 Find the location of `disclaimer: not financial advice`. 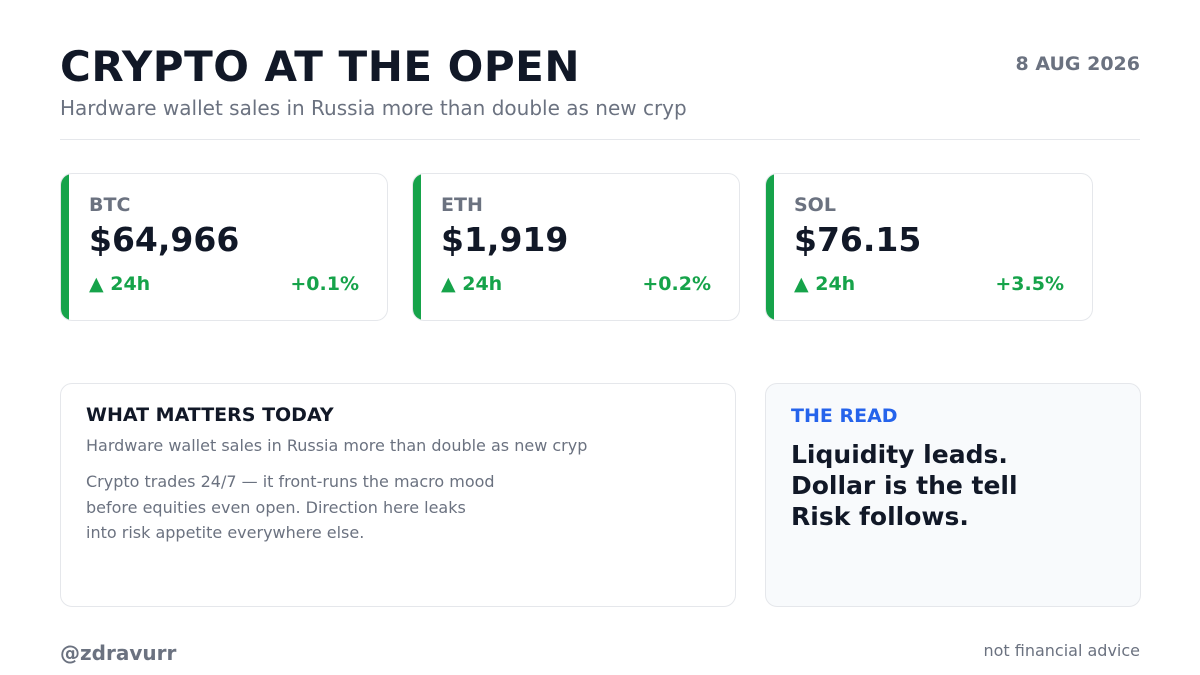

disclaimer: not financial advice is located at coordinates (1061, 650).